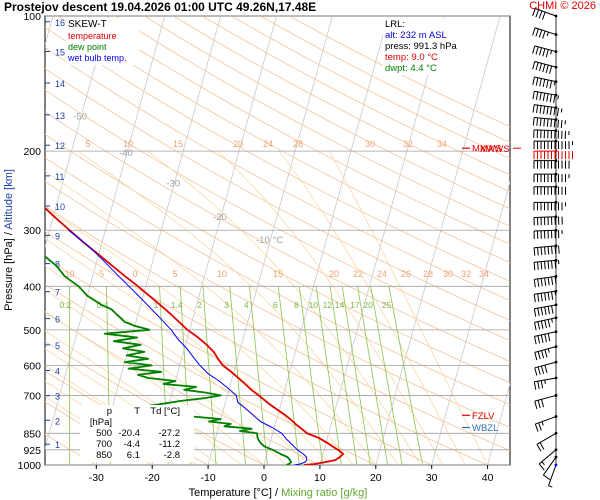 The height and width of the screenshot is (500, 600). I want to click on altitude-tick-label: 11, so click(59, 177).